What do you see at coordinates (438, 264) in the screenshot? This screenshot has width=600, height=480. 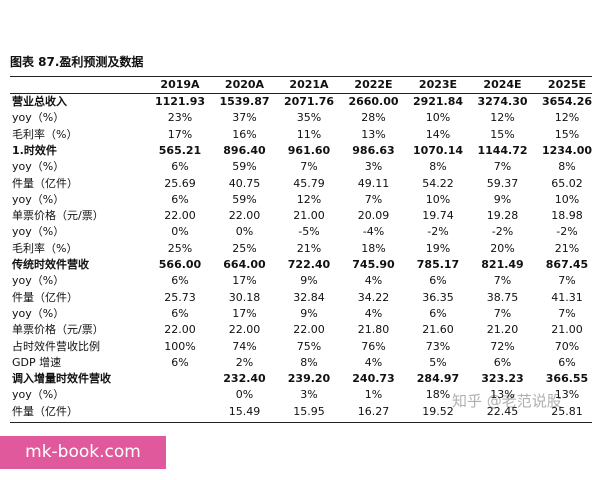 I see `cell: 785.17` at bounding box center [438, 264].